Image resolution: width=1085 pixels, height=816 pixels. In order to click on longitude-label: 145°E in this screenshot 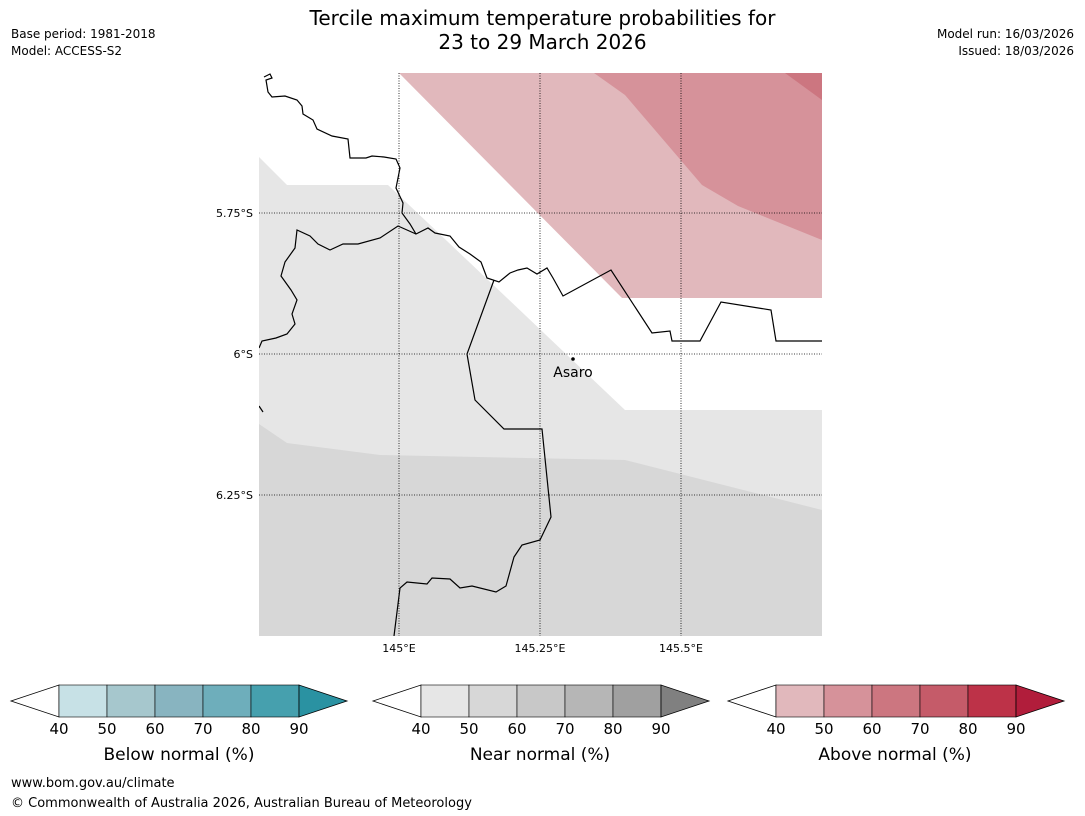, I will do `click(398, 648)`.